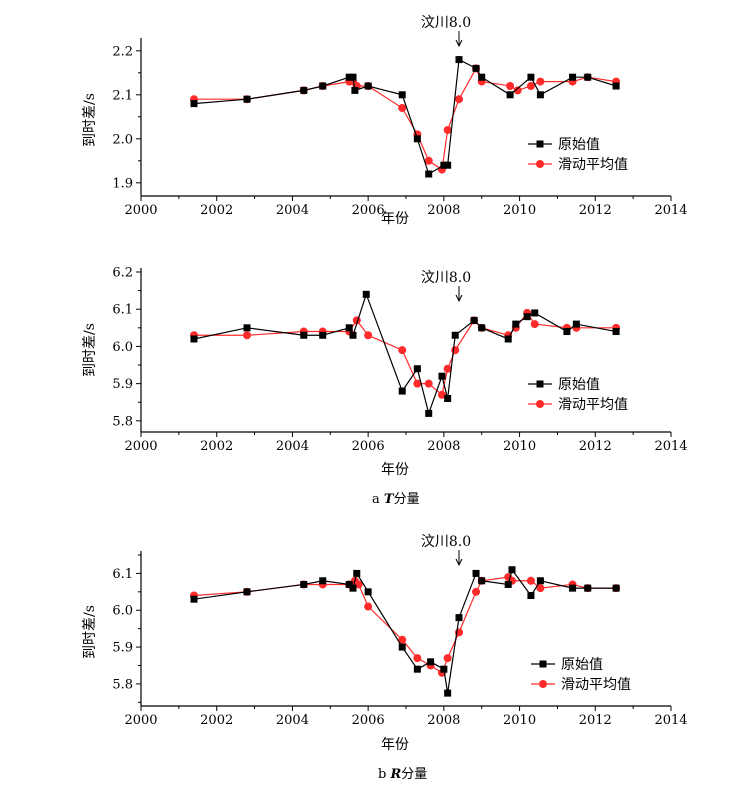 The image size is (730, 787). Describe the element at coordinates (396, 497) in the screenshot. I see `caption-a: a T分量` at that location.